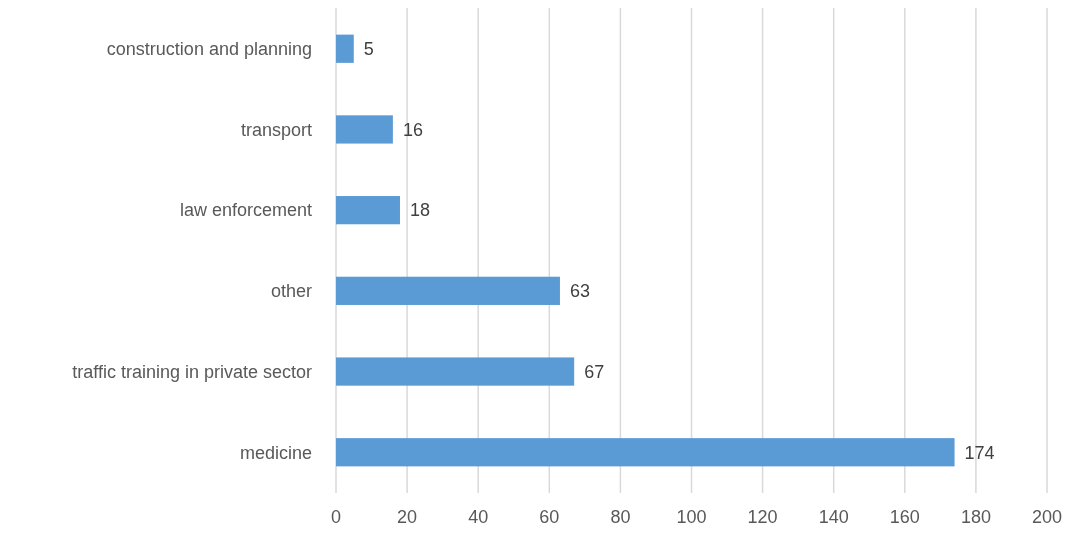 This screenshot has height=535, width=1068. What do you see at coordinates (975, 517) in the screenshot?
I see `x-tick-label: 180` at bounding box center [975, 517].